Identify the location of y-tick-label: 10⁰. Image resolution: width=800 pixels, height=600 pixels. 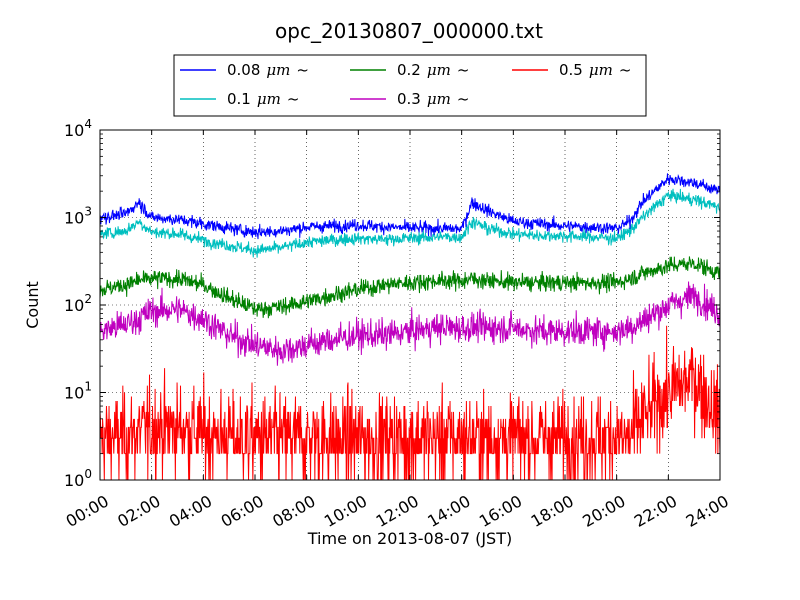
(78, 478).